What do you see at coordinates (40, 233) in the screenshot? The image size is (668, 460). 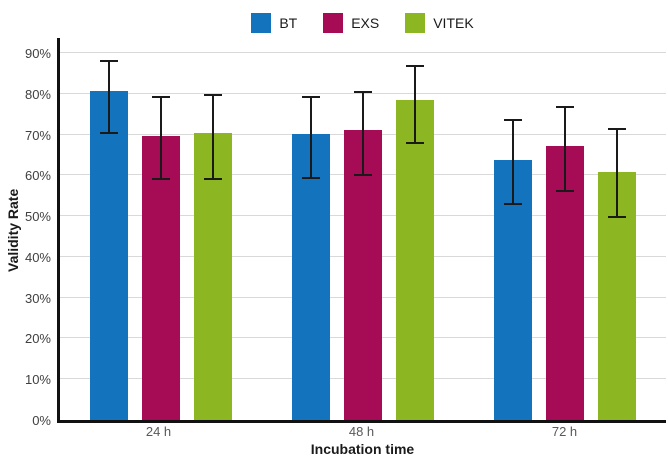 I see `y-axis-tick-labels: 0% 10% 20% 30% 40% 50% 60% 70% 80% 90%` at bounding box center [40, 233].